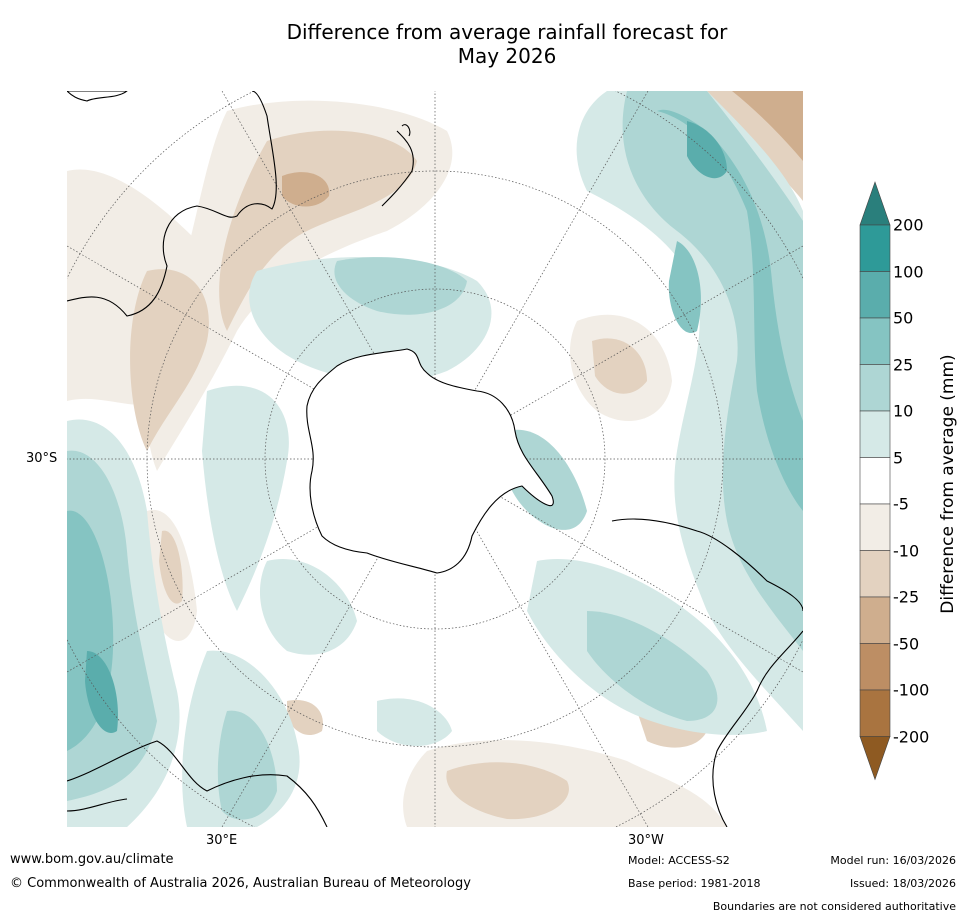  What do you see at coordinates (646, 840) in the screenshot?
I see `longitude-label-right: 30°W` at bounding box center [646, 840].